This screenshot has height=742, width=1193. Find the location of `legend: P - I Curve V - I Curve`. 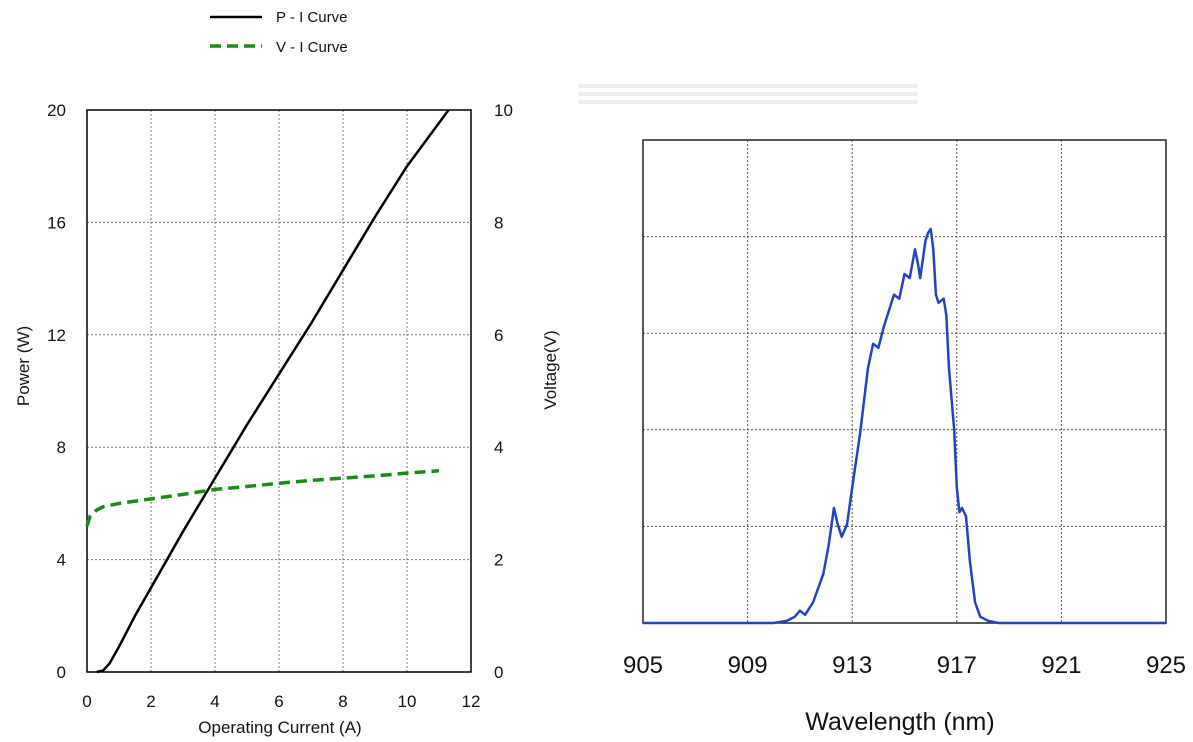

legend: P - I Curve V - I Curve is located at coordinates (279, 32).